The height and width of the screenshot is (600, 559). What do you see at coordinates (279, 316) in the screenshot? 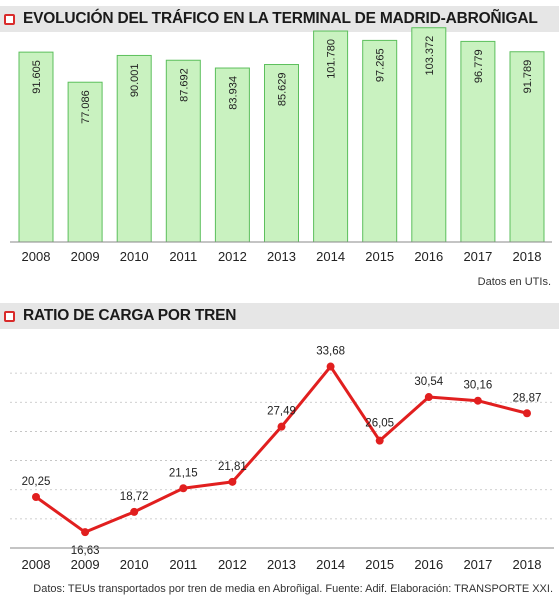
I see `line-chart-header: RATIO DE CARGA POR TREN` at bounding box center [279, 316].